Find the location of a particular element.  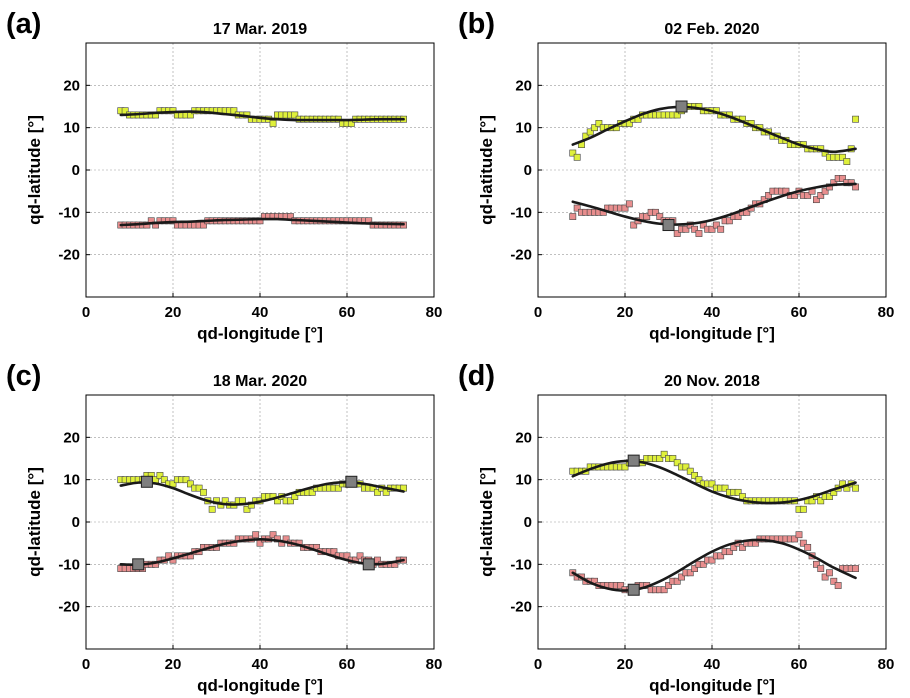

panel-title: 17 Mar. 2019 is located at coordinates (260, 29).